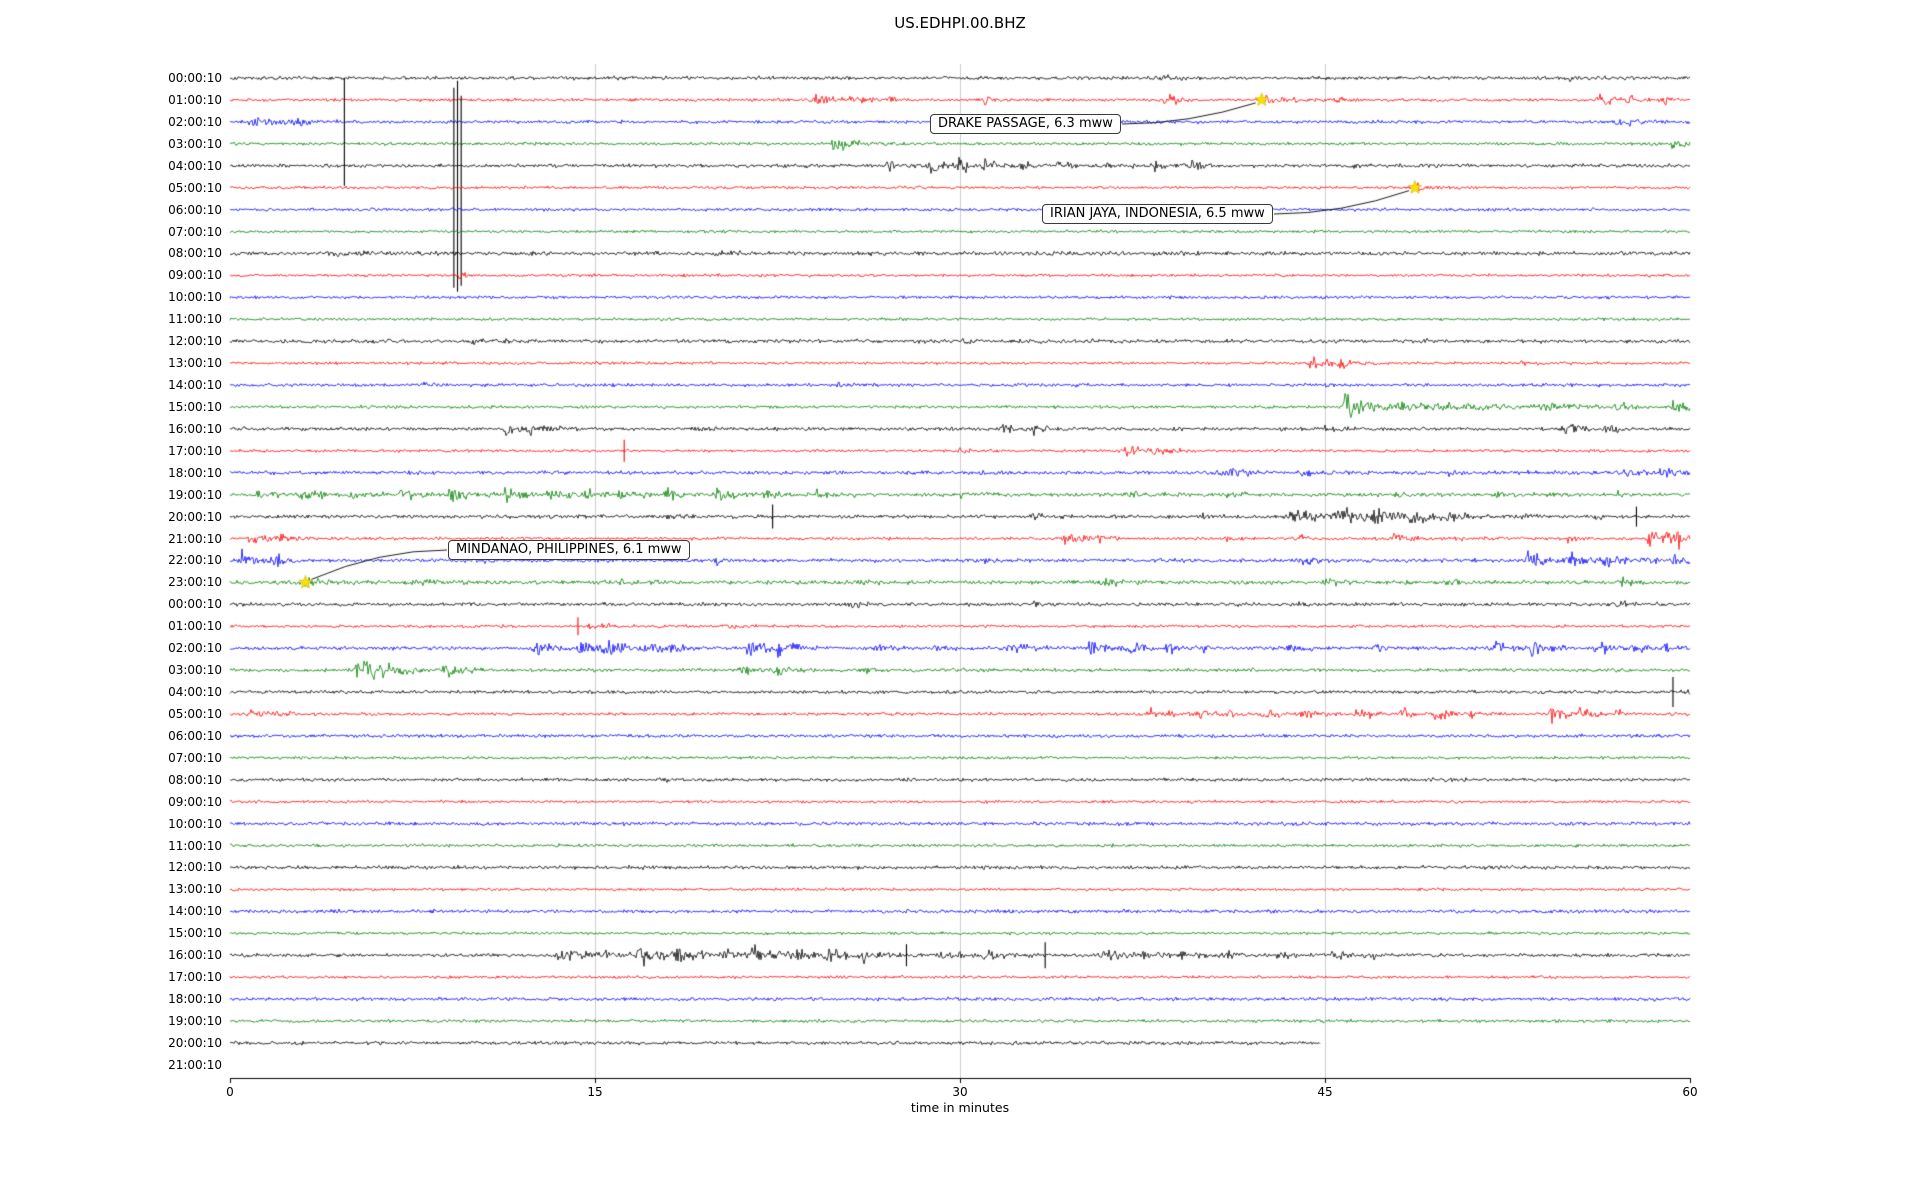 The width and height of the screenshot is (1920, 1200). What do you see at coordinates (1690, 1092) in the screenshot?
I see `x-tick-label: 60` at bounding box center [1690, 1092].